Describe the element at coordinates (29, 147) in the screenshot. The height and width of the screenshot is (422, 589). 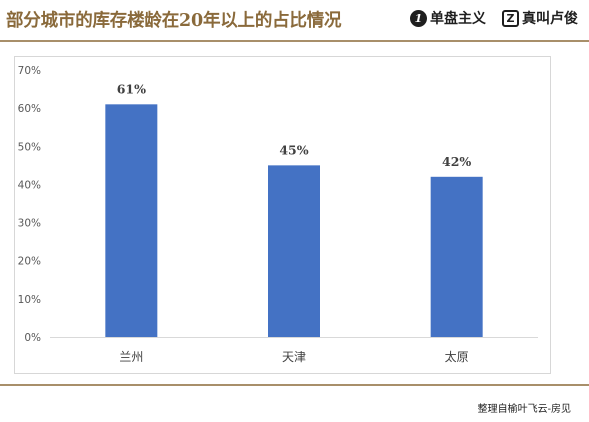
I see `y-tick-label: 50%` at that location.